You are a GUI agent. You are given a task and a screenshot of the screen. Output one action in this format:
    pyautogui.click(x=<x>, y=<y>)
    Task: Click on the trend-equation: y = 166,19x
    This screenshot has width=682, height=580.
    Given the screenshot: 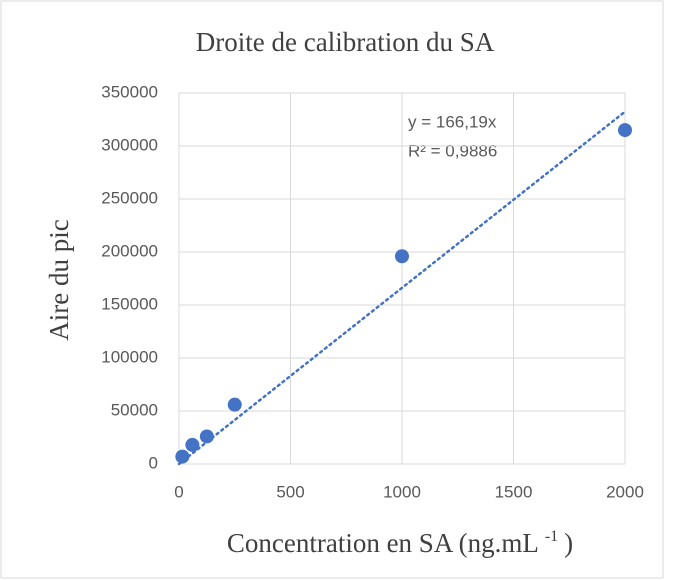 What is the action you would take?
    pyautogui.click(x=452, y=121)
    